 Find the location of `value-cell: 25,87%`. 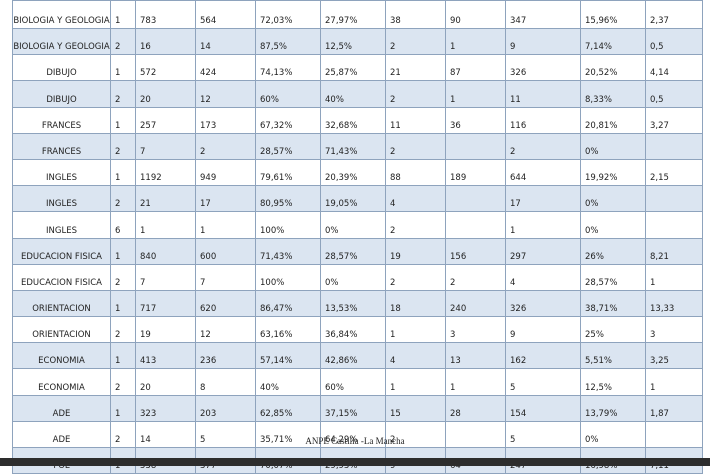

value-cell: 25,87% is located at coordinates (353, 68).